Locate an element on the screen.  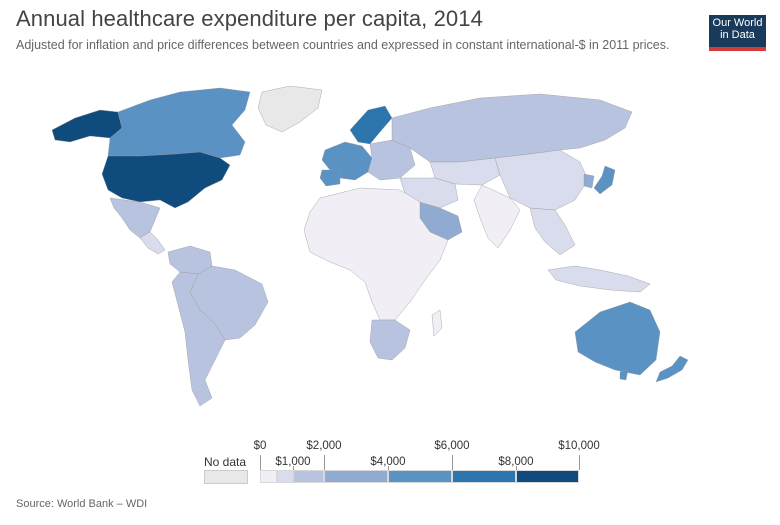
region-madagascar is located at coordinates (437, 323).